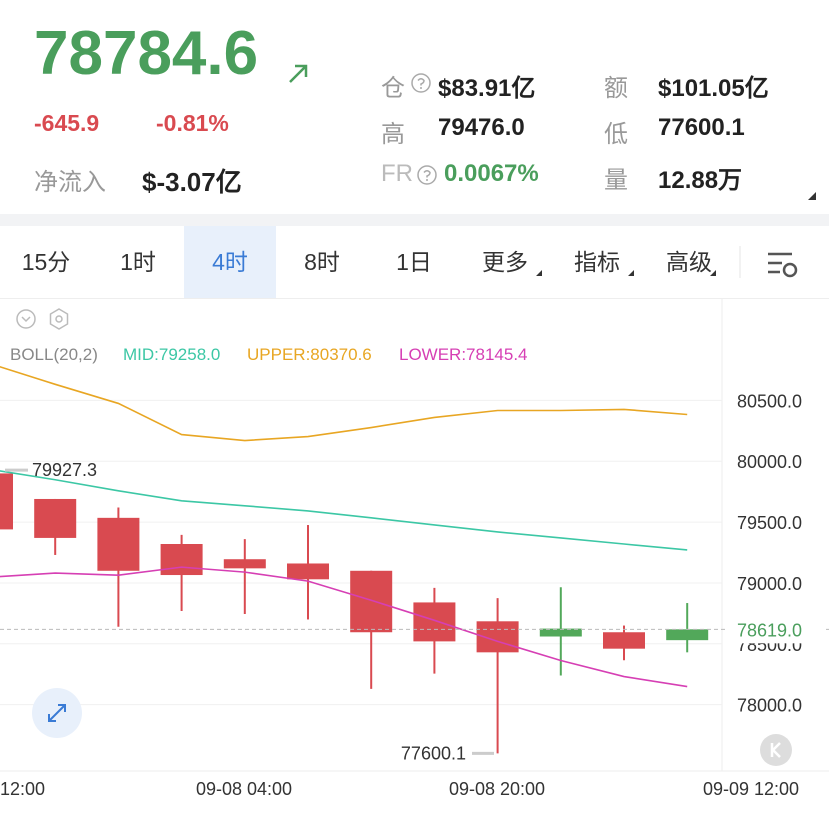 This screenshot has width=829, height=819. I want to click on indicator: BOLL(20,2), so click(54, 354).